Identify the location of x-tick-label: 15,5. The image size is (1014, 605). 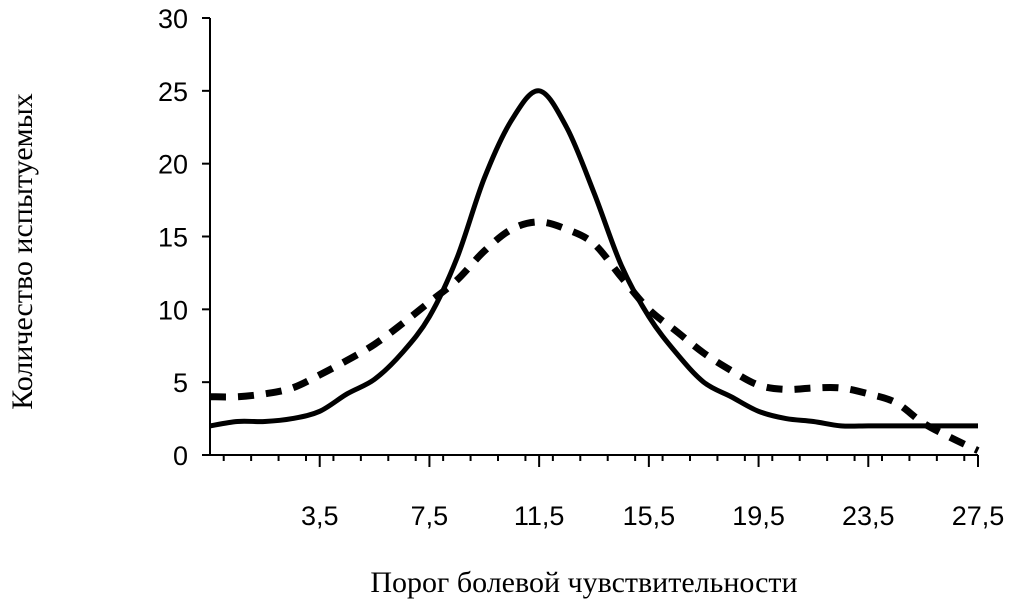
(649, 516).